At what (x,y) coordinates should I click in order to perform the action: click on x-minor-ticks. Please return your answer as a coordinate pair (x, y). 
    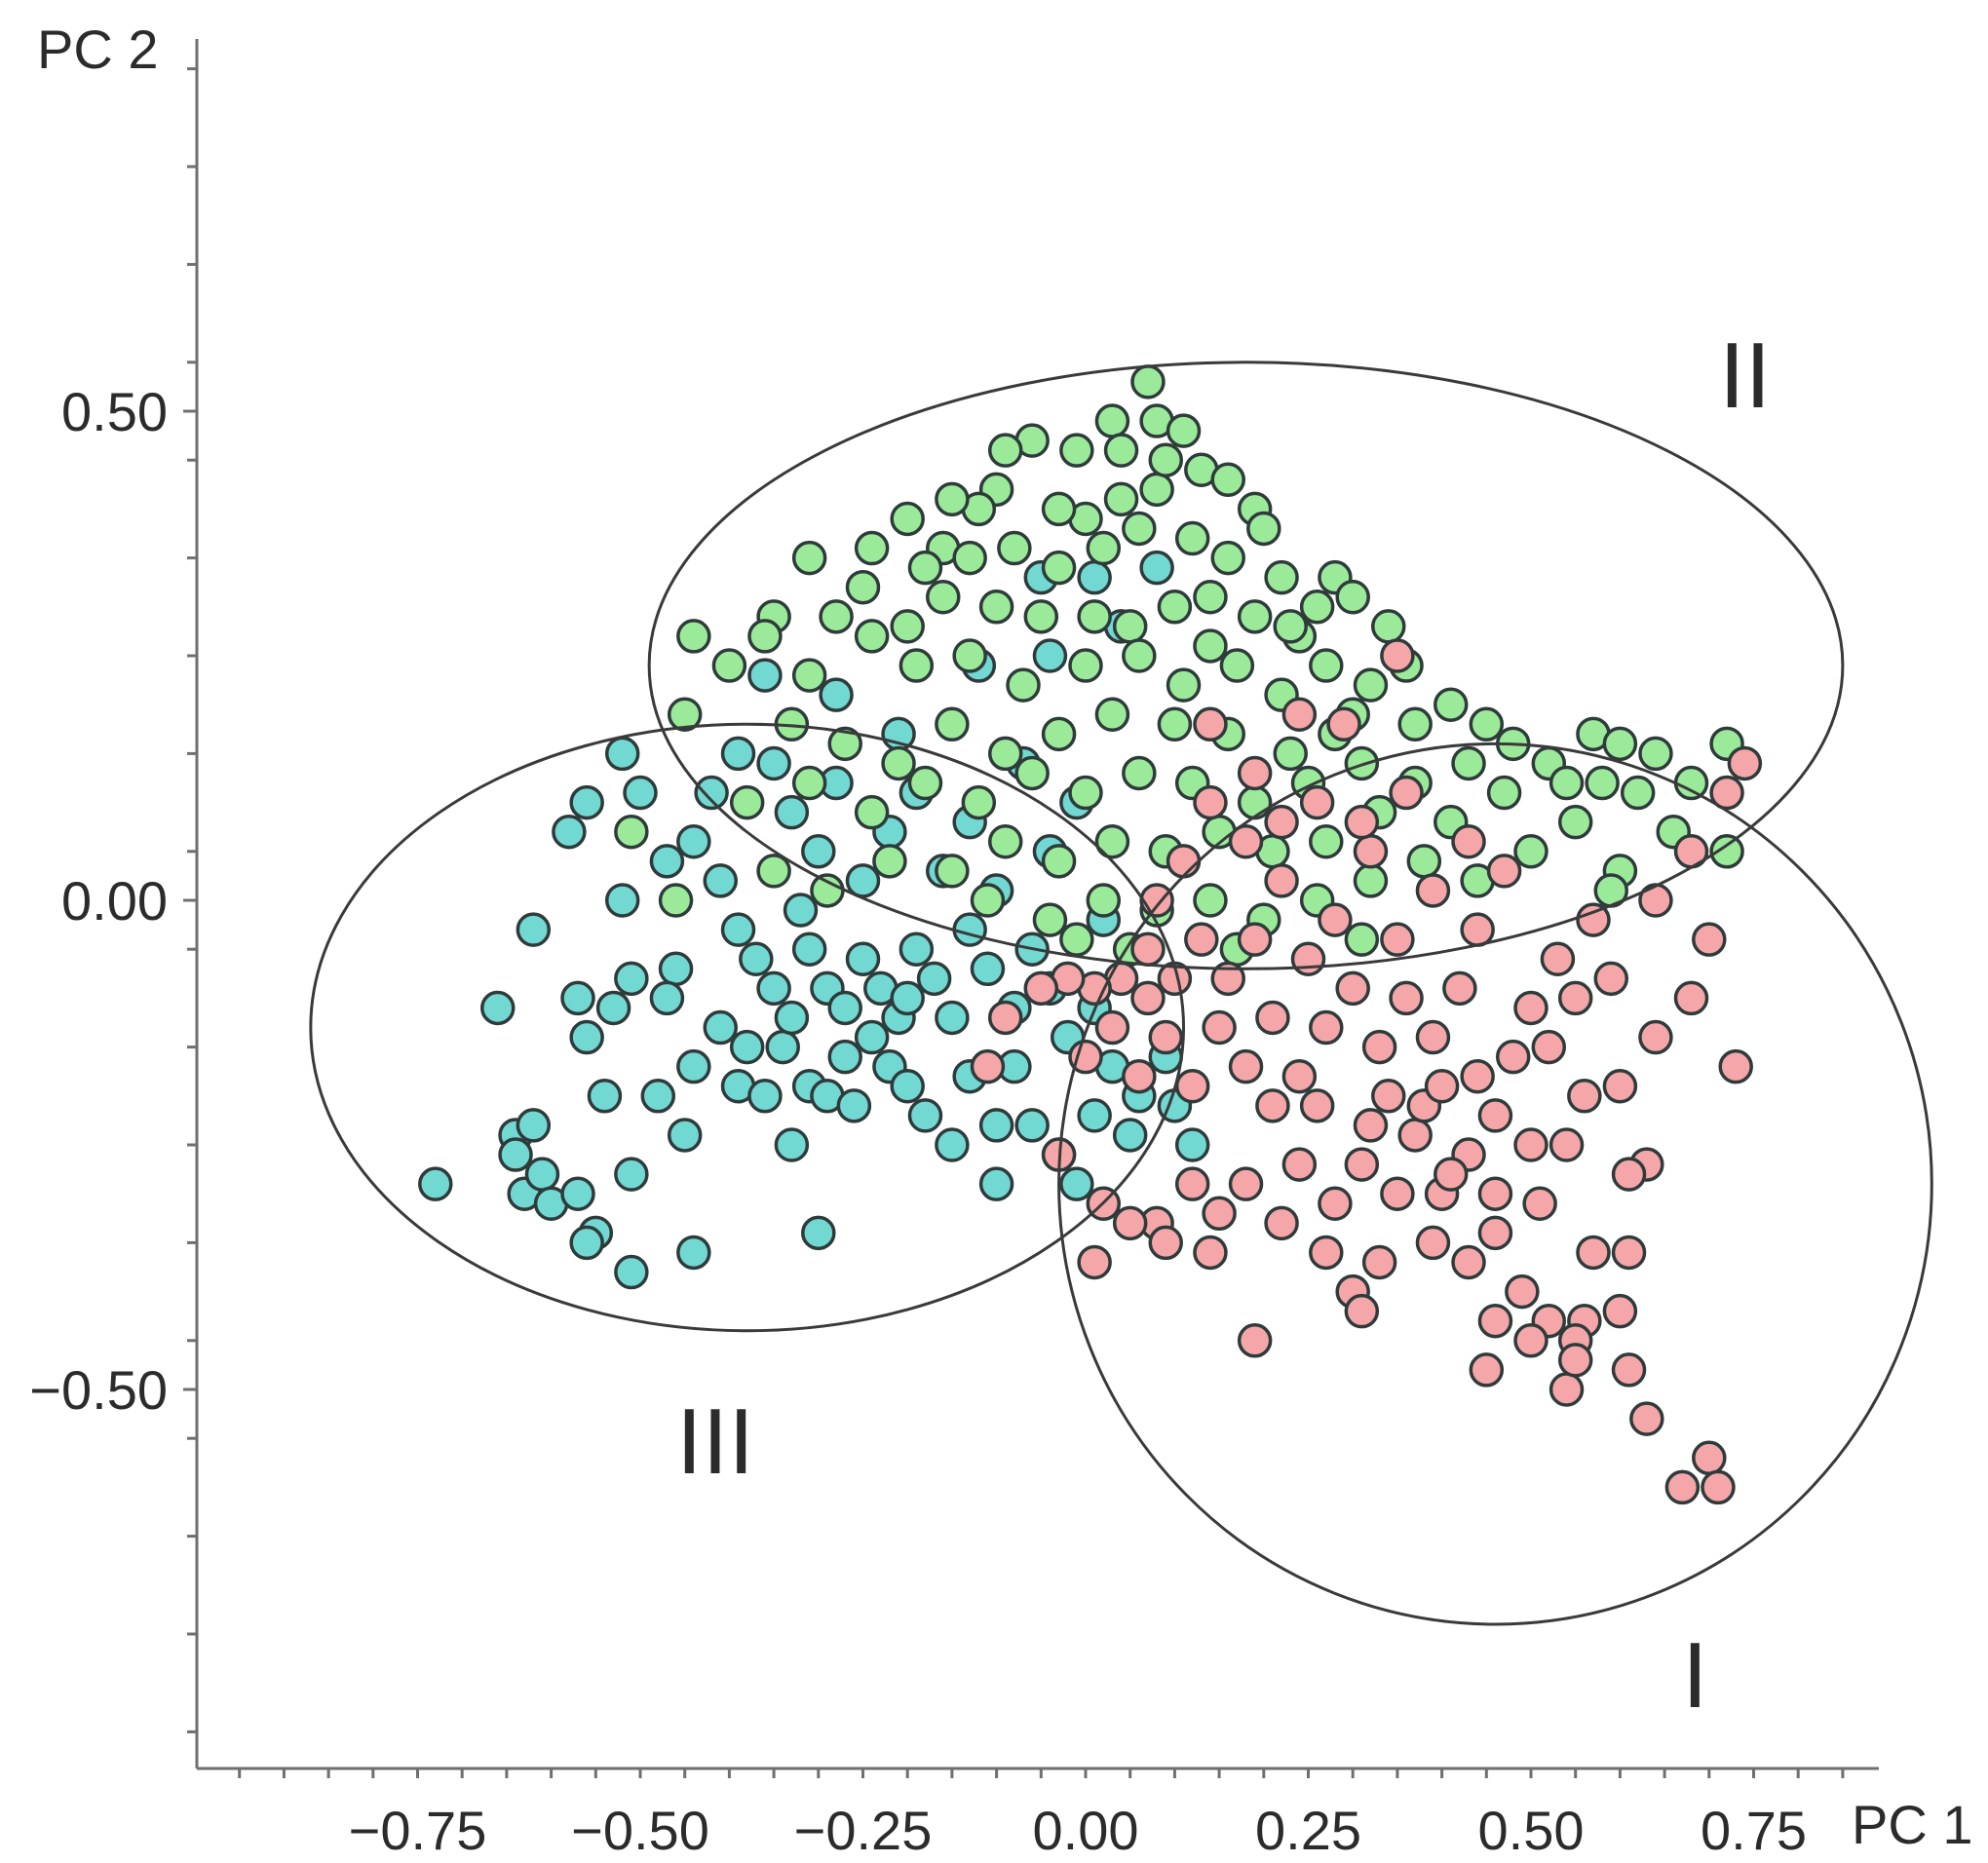
    Looking at the image, I should click on (1042, 1773).